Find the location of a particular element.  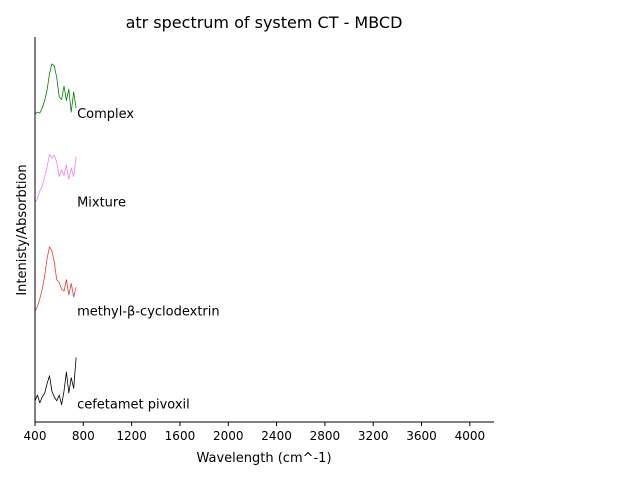

series-label: Complex is located at coordinates (105, 114).